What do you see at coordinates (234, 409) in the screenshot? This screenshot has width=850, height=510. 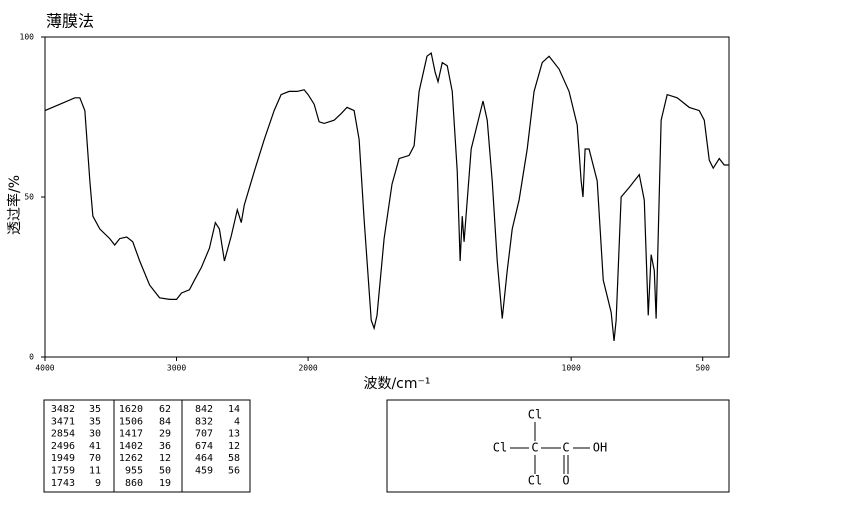 I see `table-cell: 14` at bounding box center [234, 409].